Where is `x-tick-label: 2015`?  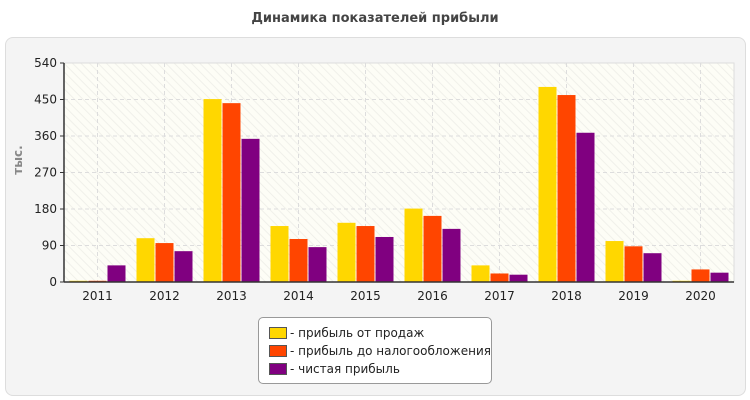
x-tick-label: 2015 is located at coordinates (365, 296).